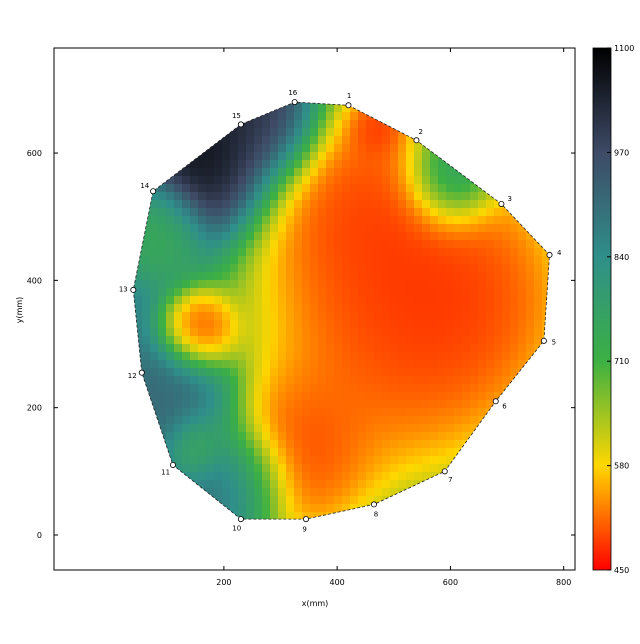 This screenshot has height=644, width=640. Describe the element at coordinates (495, 401) in the screenshot. I see `measurement-point` at that location.